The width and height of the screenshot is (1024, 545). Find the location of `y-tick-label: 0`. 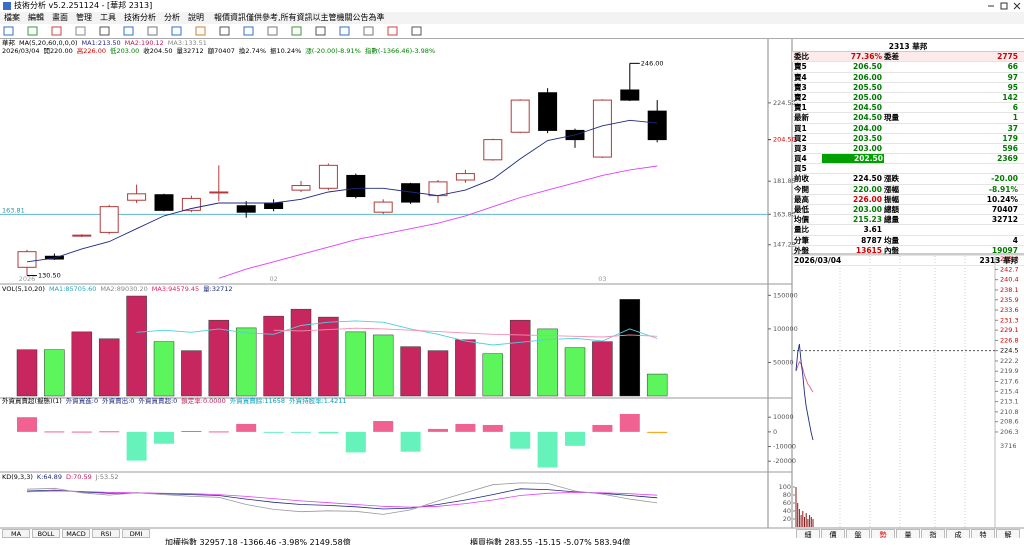

y-tick-label: 0 is located at coordinates (775, 432).